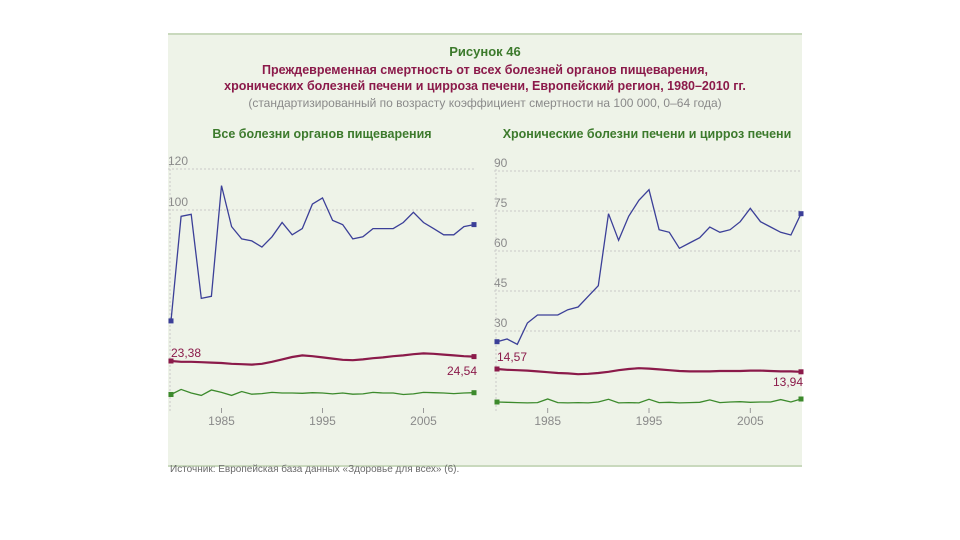 This screenshot has height=540, width=960. What do you see at coordinates (801, 214) in the screenshot?
I see `chart-2-series-max-end-marker` at bounding box center [801, 214].